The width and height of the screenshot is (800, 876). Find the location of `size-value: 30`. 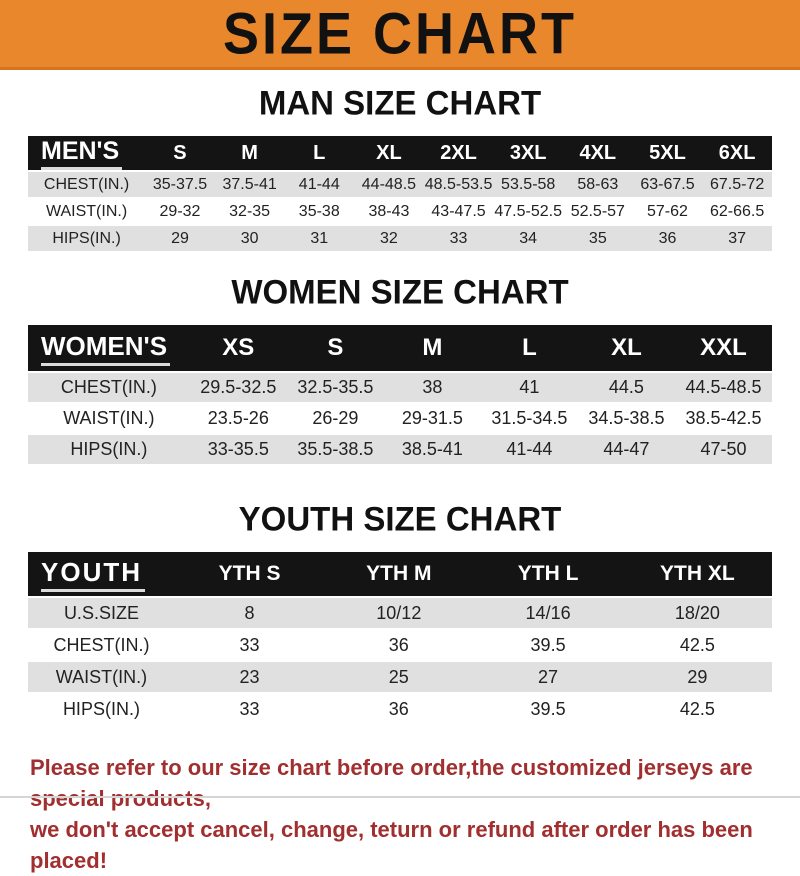

size-value: 30 is located at coordinates (249, 238).